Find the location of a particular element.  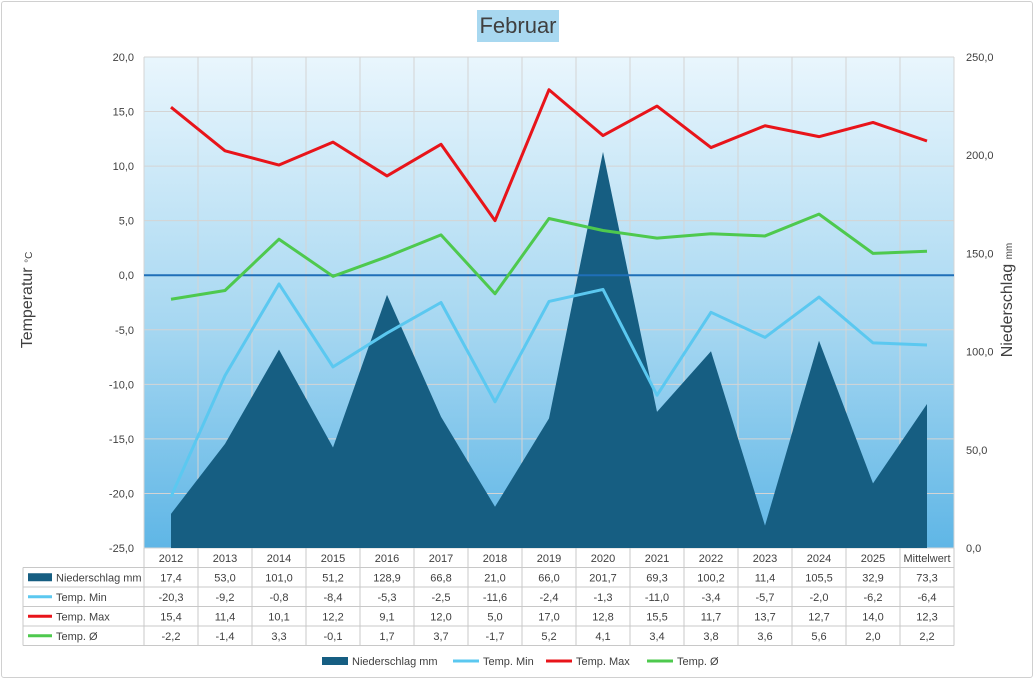

table-cell-value: 3,3 is located at coordinates (278, 637).